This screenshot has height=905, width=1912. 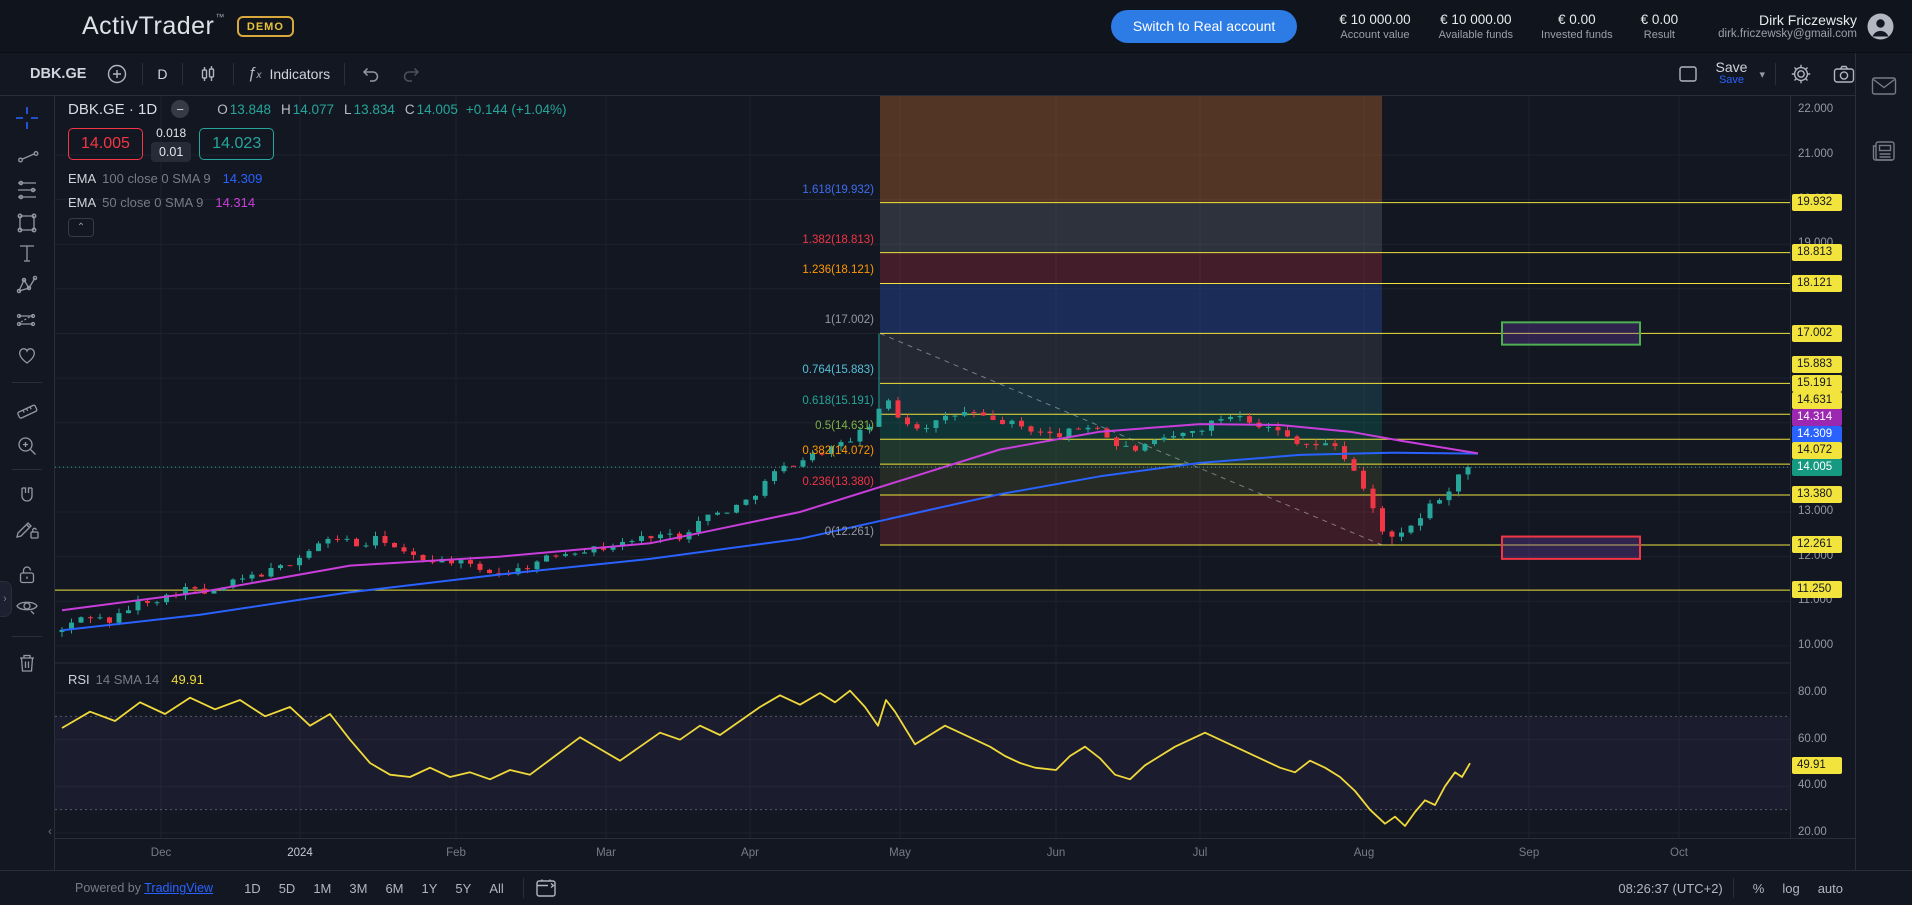 I want to click on price-badge: 15.883, so click(x=1817, y=364).